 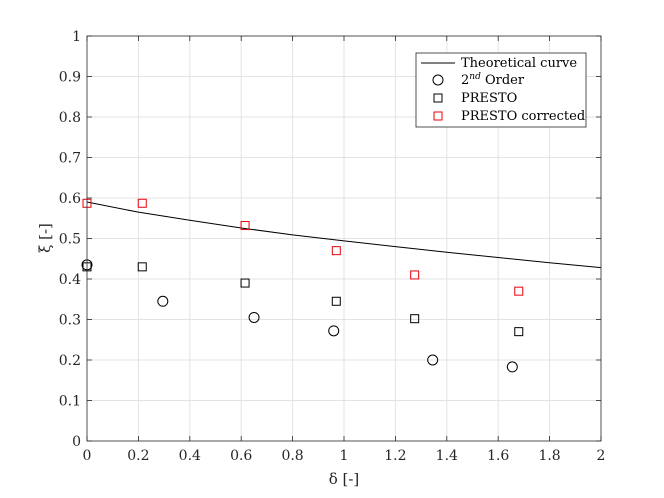 What do you see at coordinates (76, 442) in the screenshot?
I see `y-tick-label: 0` at bounding box center [76, 442].